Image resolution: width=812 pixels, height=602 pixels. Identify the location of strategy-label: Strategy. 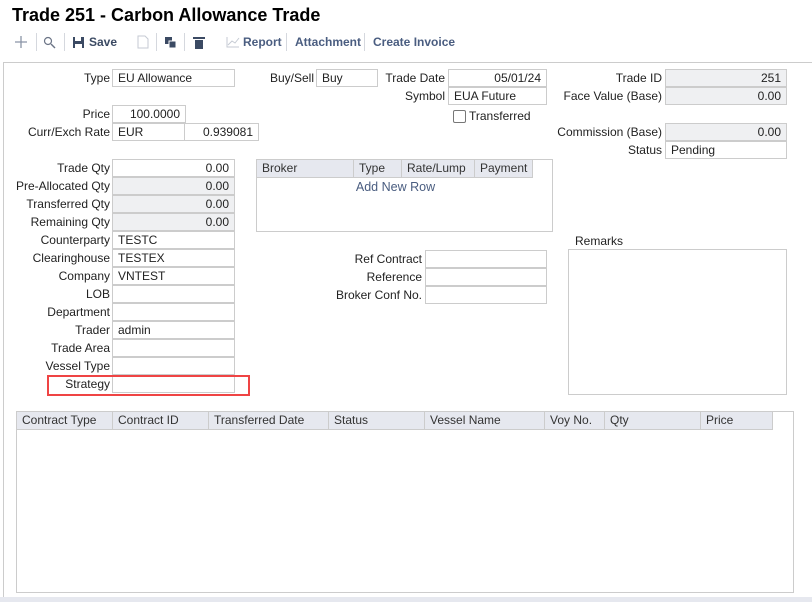
(87, 384).